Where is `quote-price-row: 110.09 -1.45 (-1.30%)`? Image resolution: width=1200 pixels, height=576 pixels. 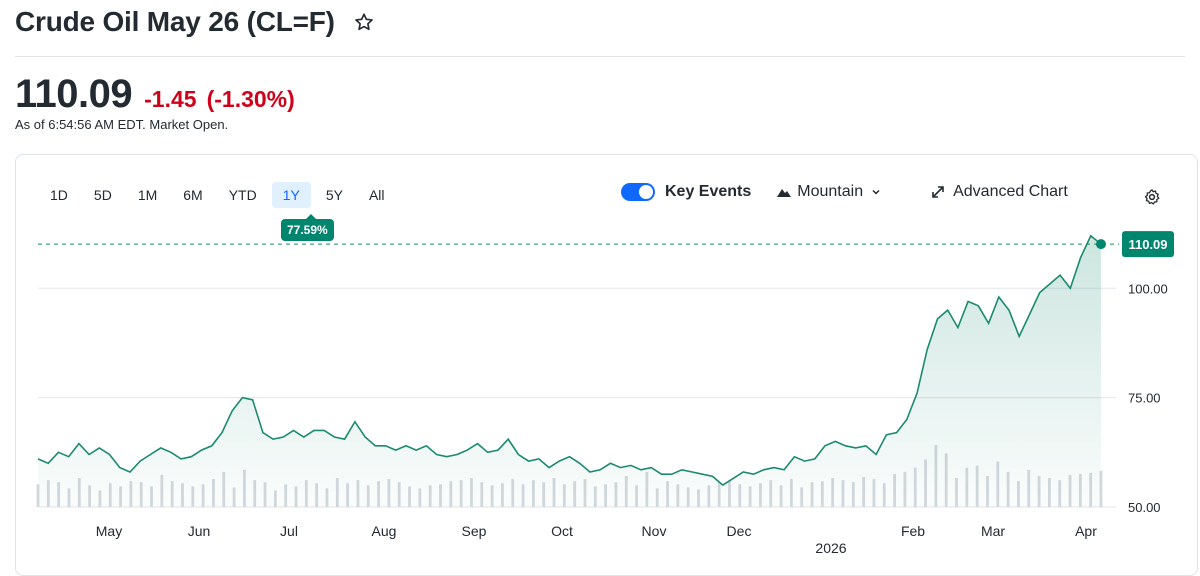 quote-price-row: 110.09 -1.45 (-1.30%) is located at coordinates (155, 94).